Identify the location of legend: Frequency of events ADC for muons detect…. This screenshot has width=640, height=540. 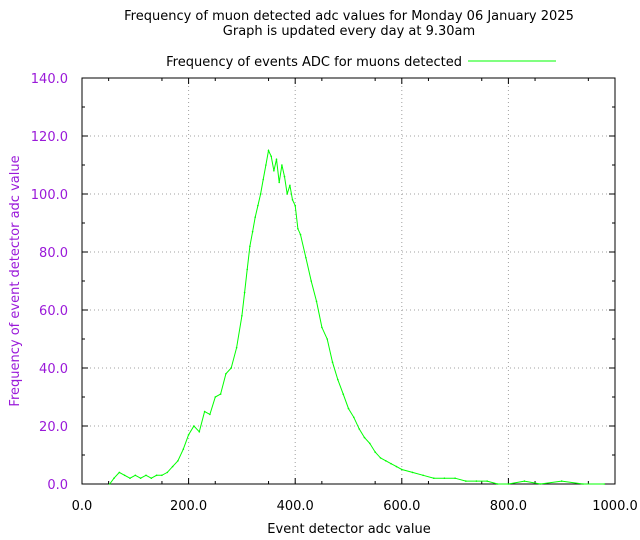
(361, 62).